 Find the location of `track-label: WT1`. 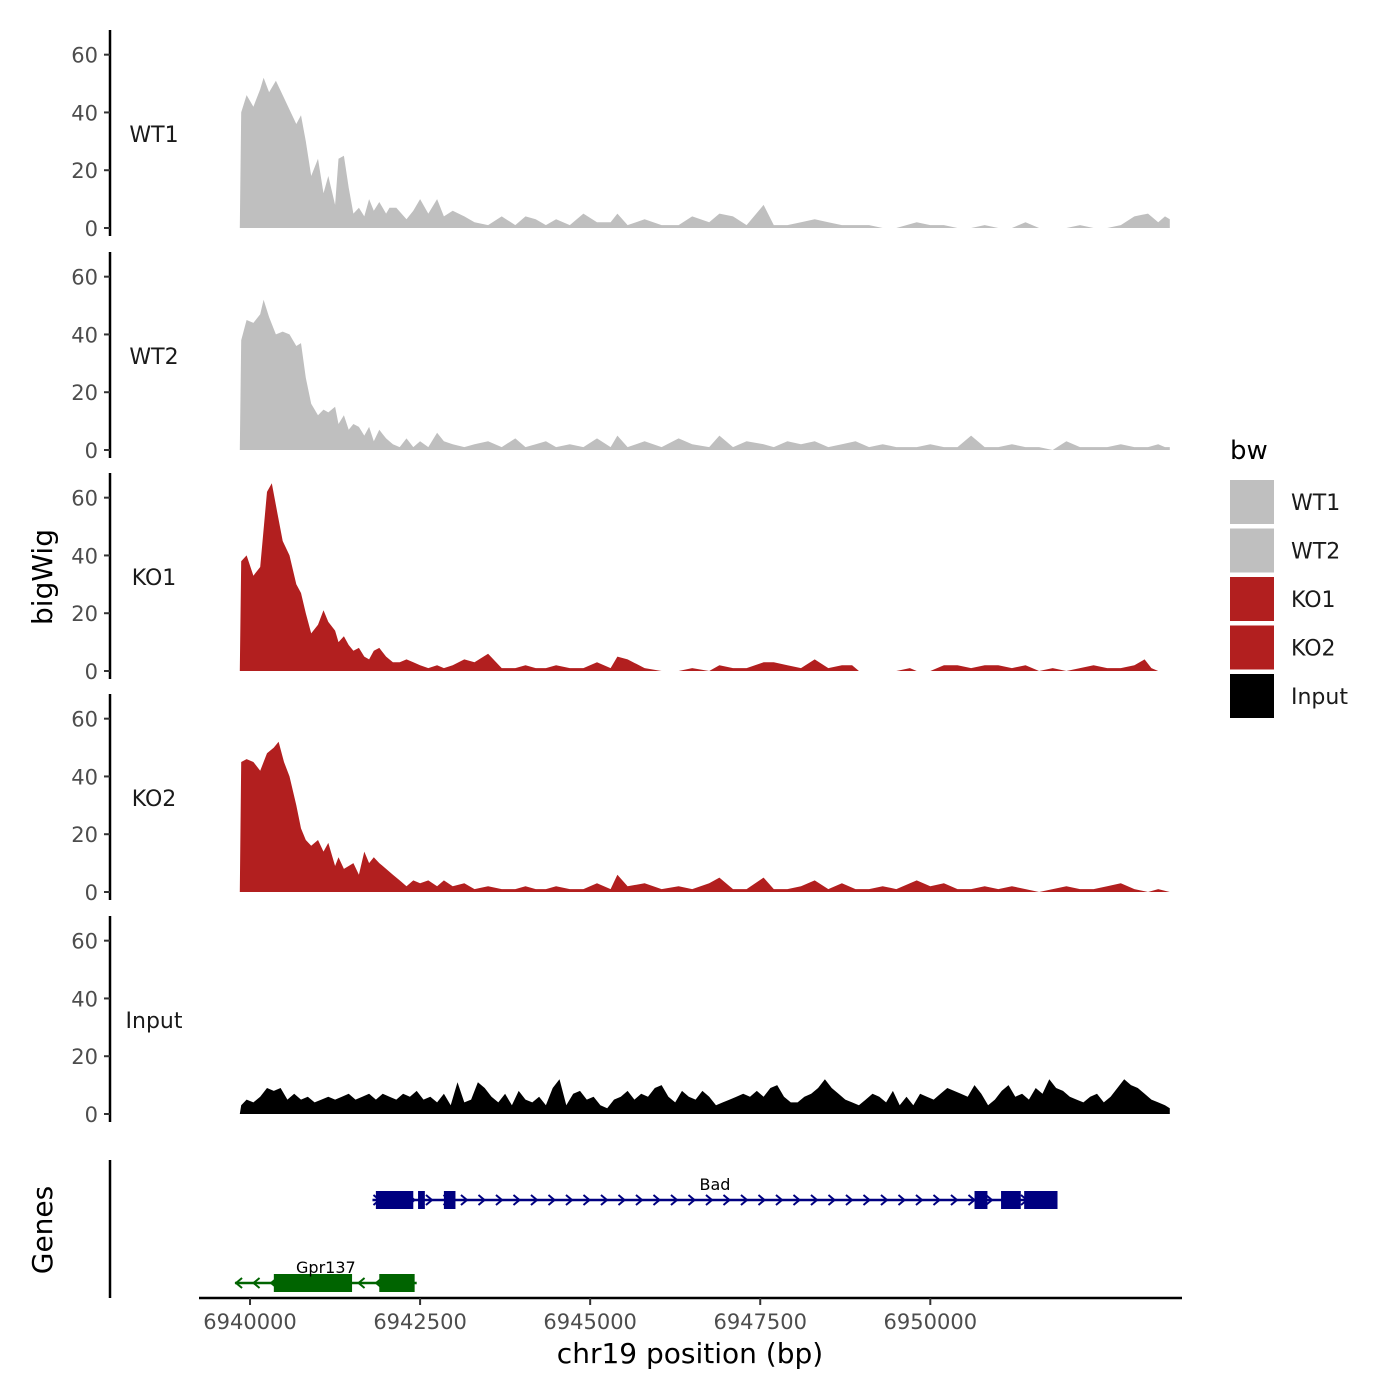

track-label: WT1 is located at coordinates (153, 135).